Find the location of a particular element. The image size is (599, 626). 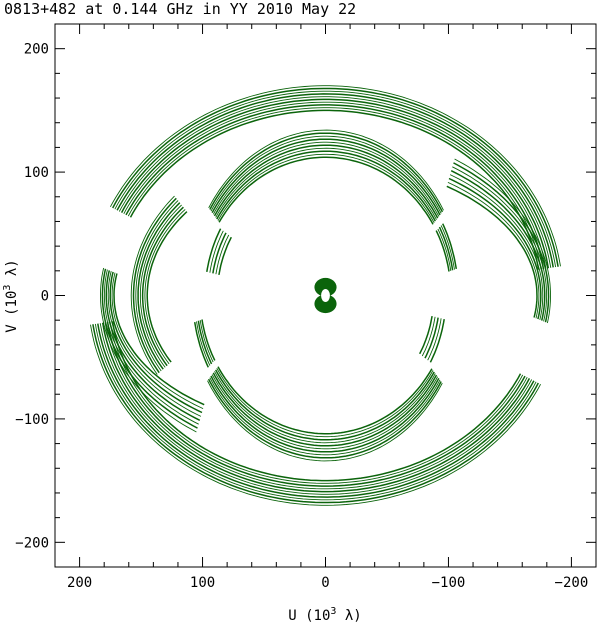

uv-track-3-3-conj is located at coordinates (203, 343).